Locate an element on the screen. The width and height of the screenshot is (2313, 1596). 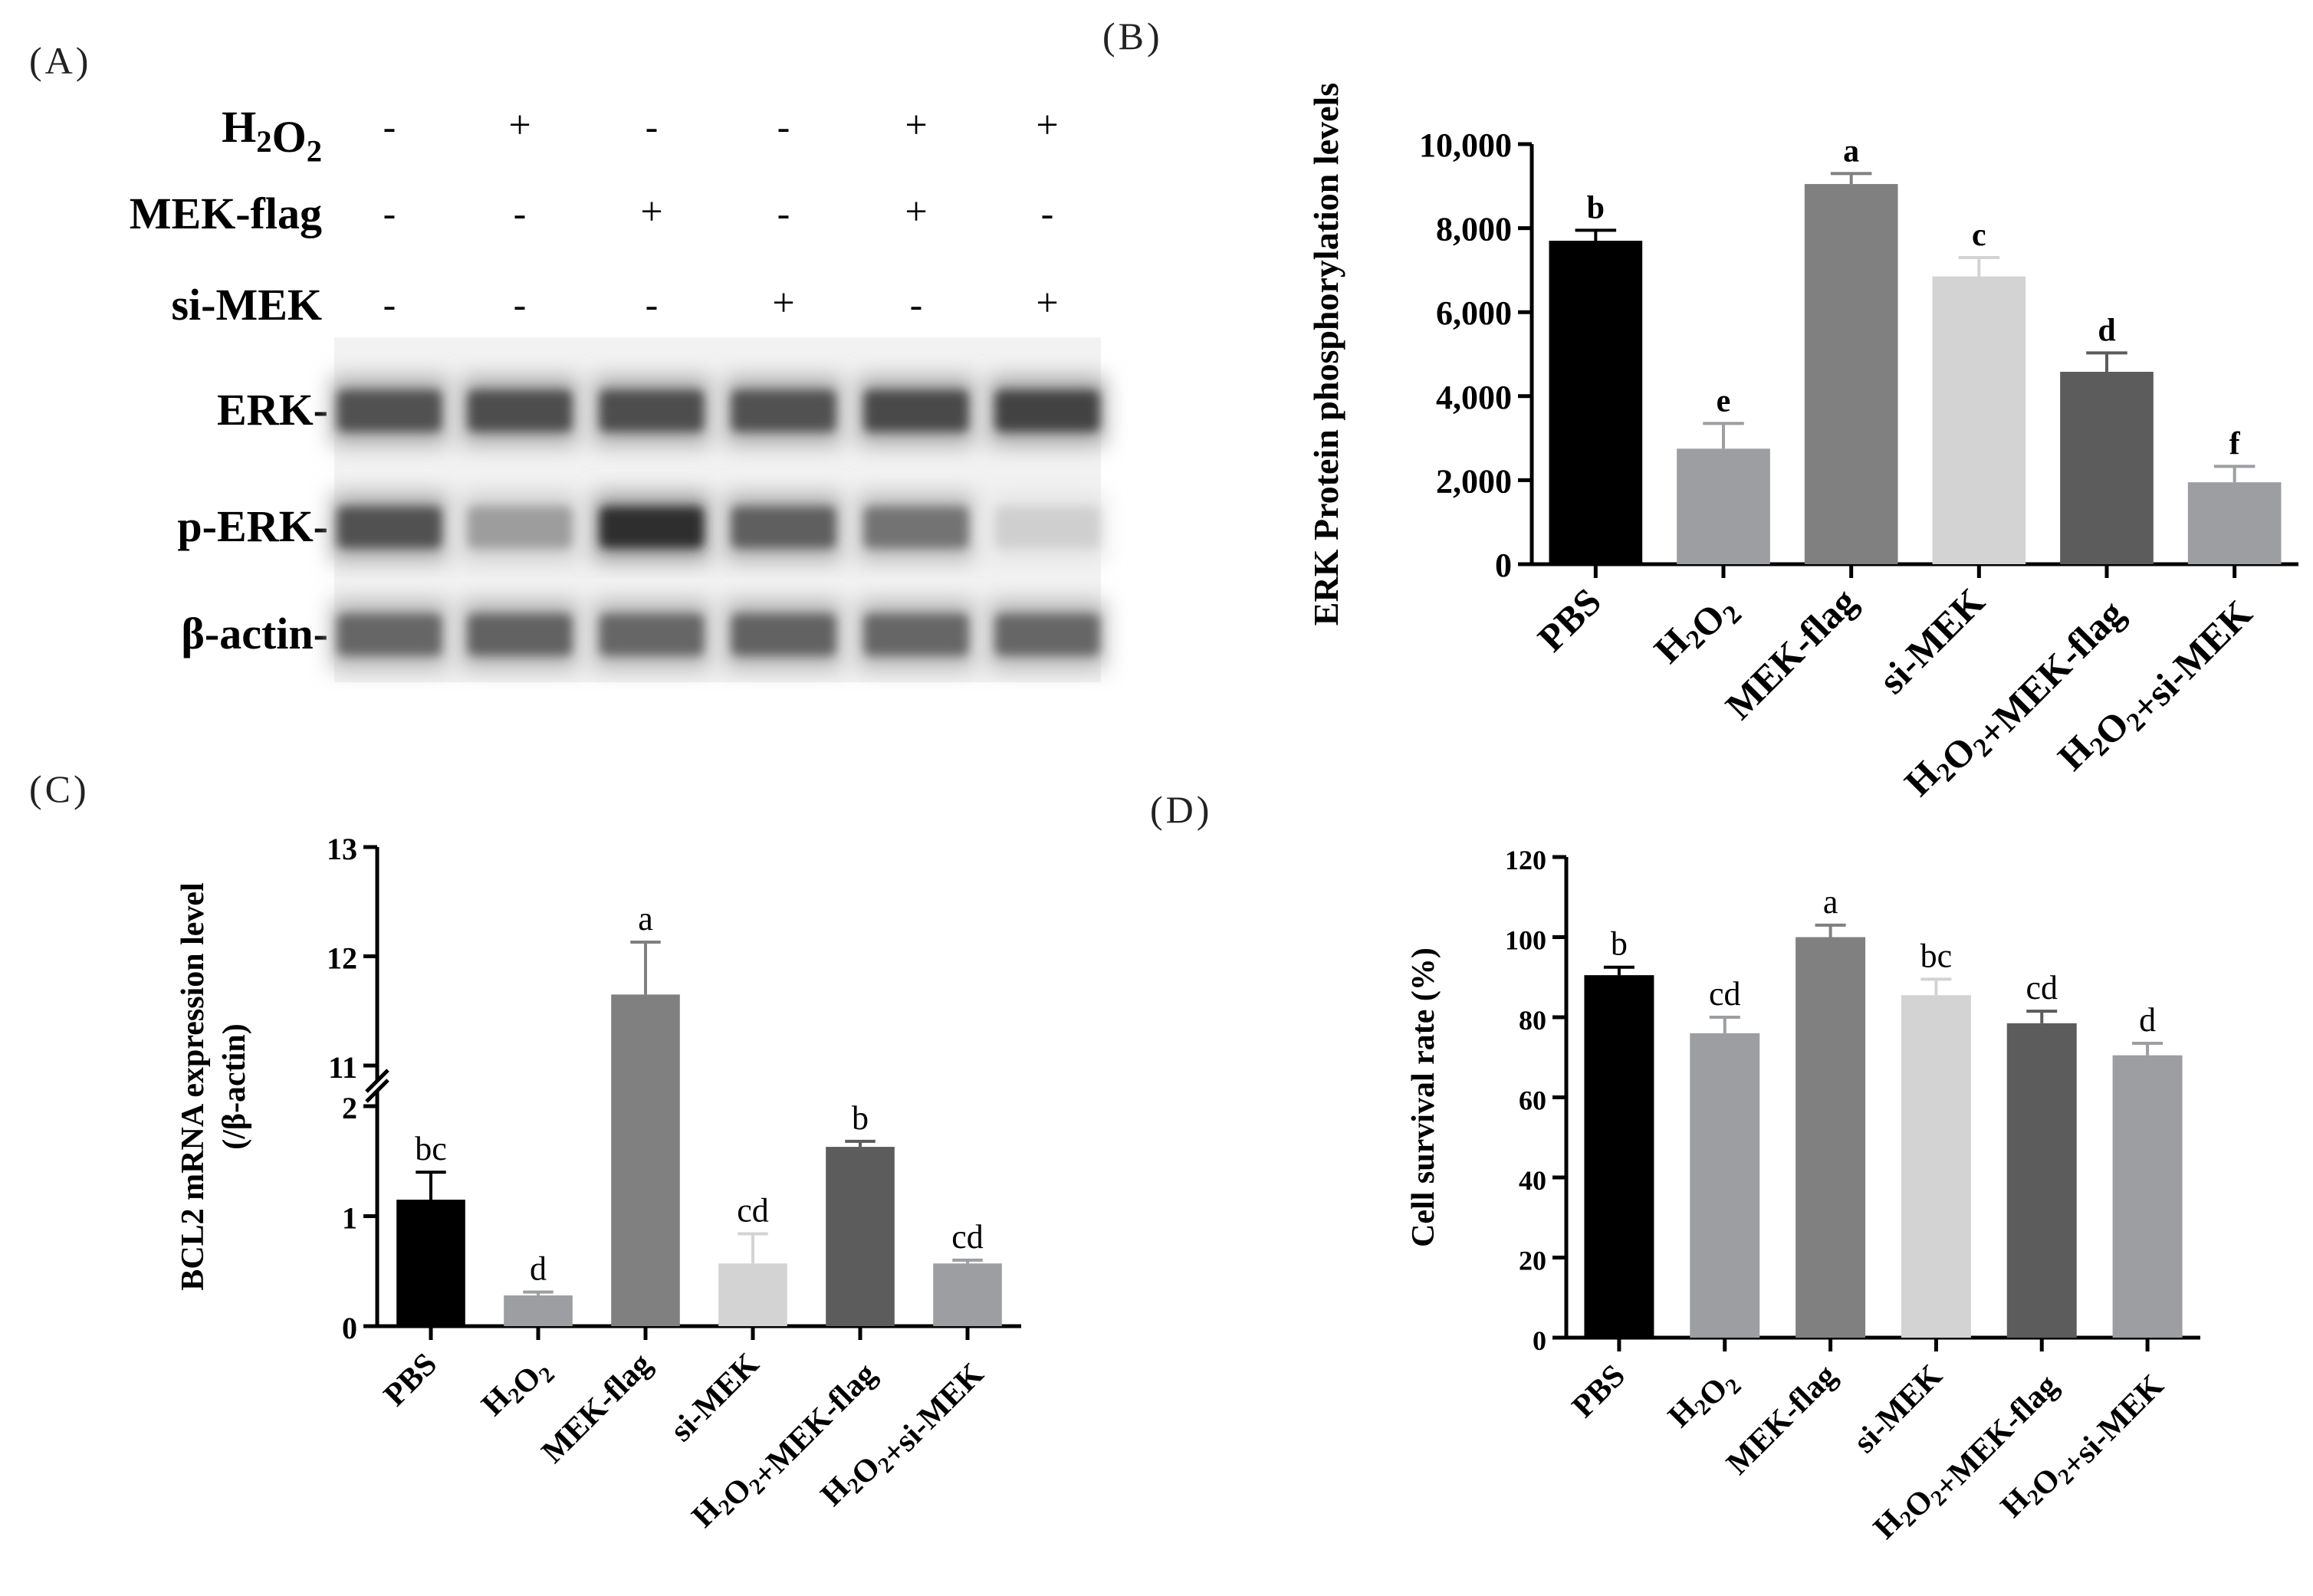
band-label: ERK- is located at coordinates (272, 410).